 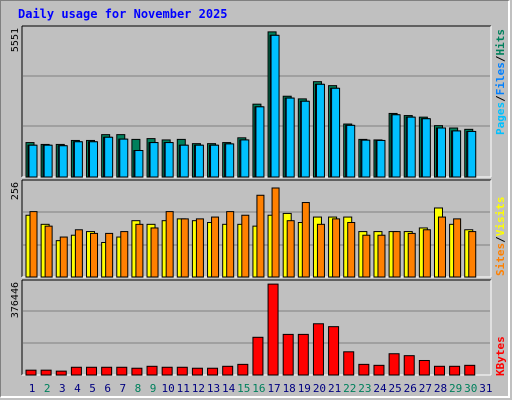 I want to click on legend-bottom: KBytes, so click(x=500, y=356).